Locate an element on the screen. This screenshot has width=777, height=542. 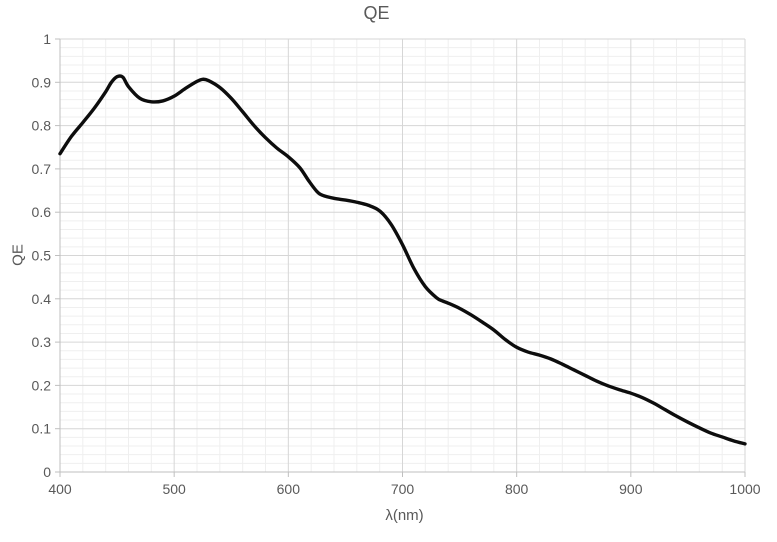
x-tick-label: 700 is located at coordinates (403, 489).